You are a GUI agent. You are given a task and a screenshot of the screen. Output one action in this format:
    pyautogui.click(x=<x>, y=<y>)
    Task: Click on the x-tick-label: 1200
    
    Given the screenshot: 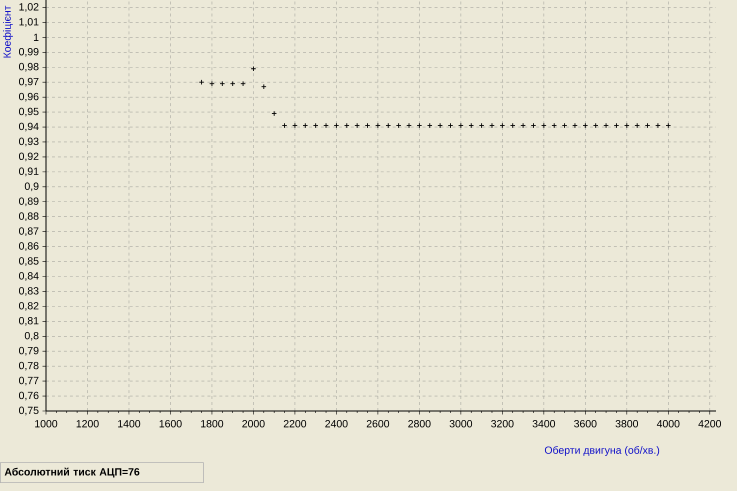 What is the action you would take?
    pyautogui.click(x=87, y=424)
    